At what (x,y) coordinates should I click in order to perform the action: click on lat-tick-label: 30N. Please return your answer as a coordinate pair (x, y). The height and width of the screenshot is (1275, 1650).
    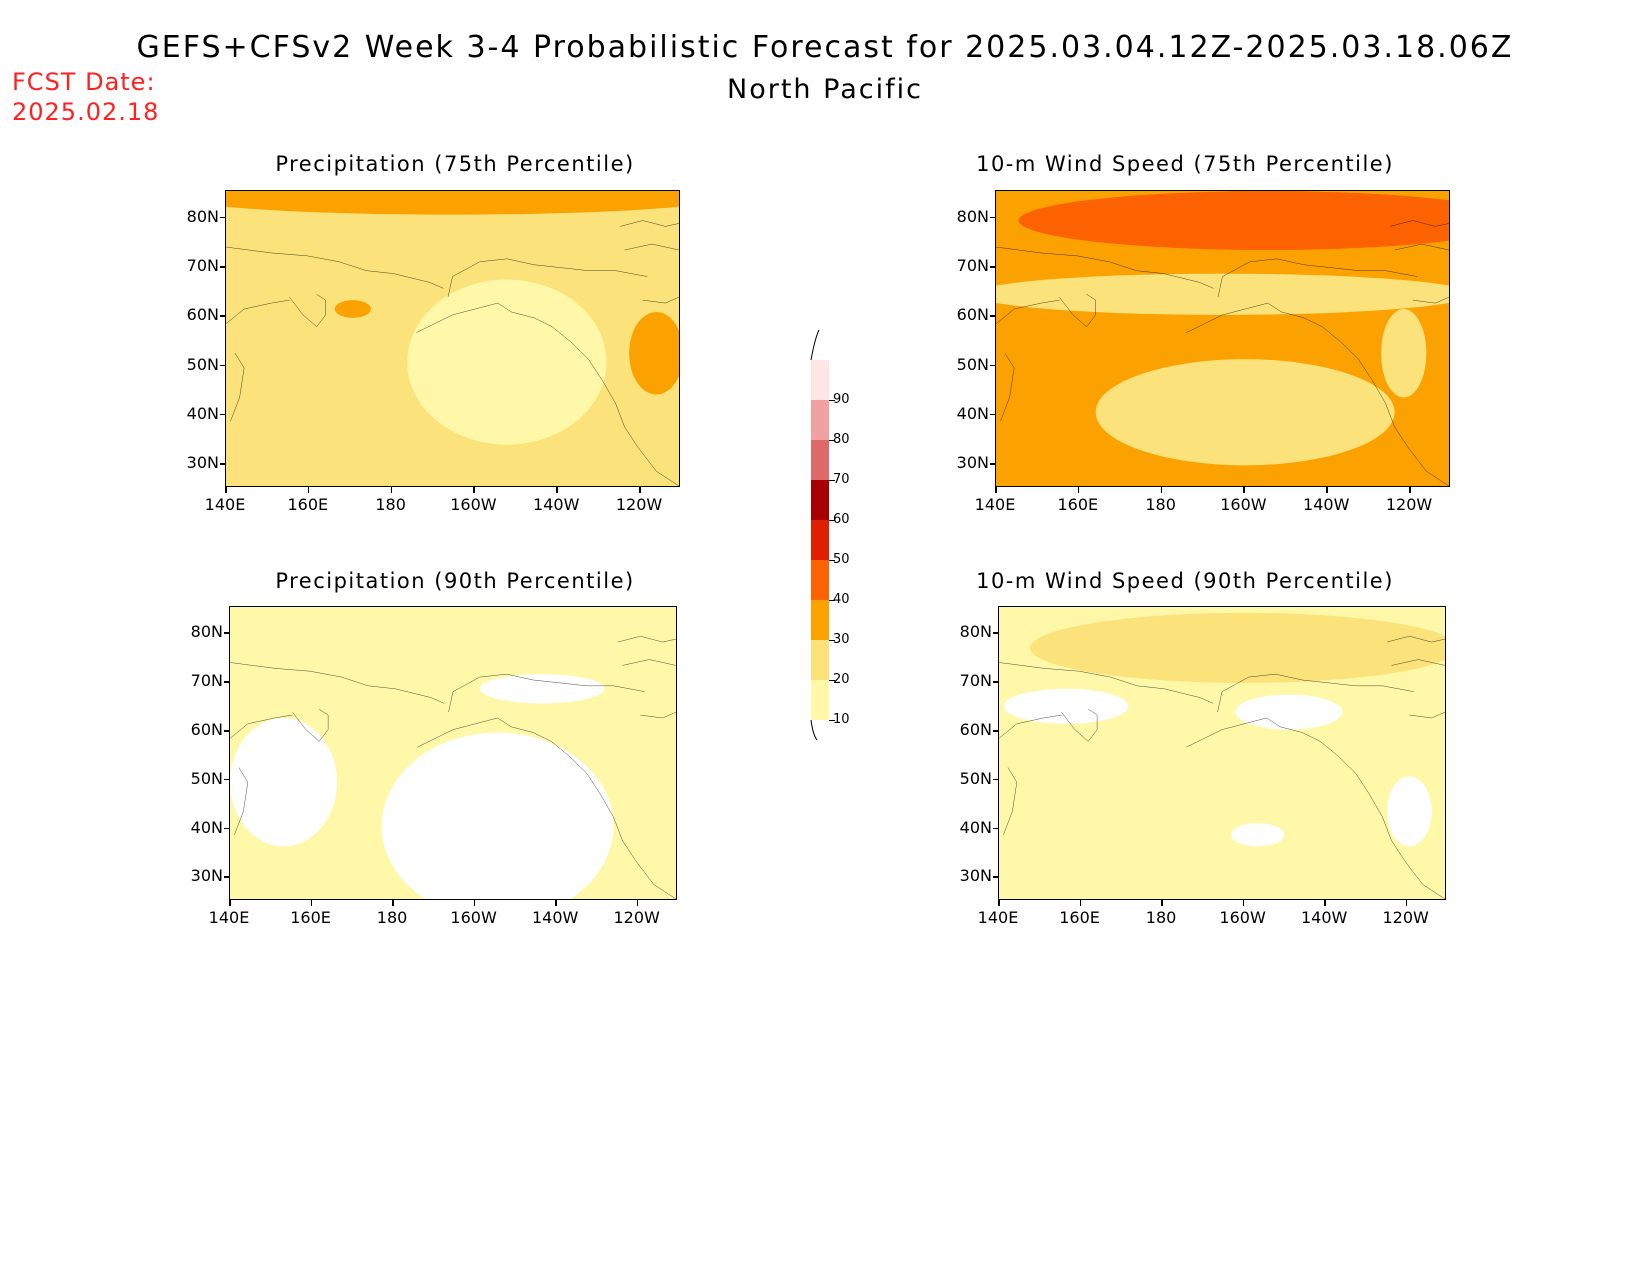
    Looking at the image, I should click on (206, 876).